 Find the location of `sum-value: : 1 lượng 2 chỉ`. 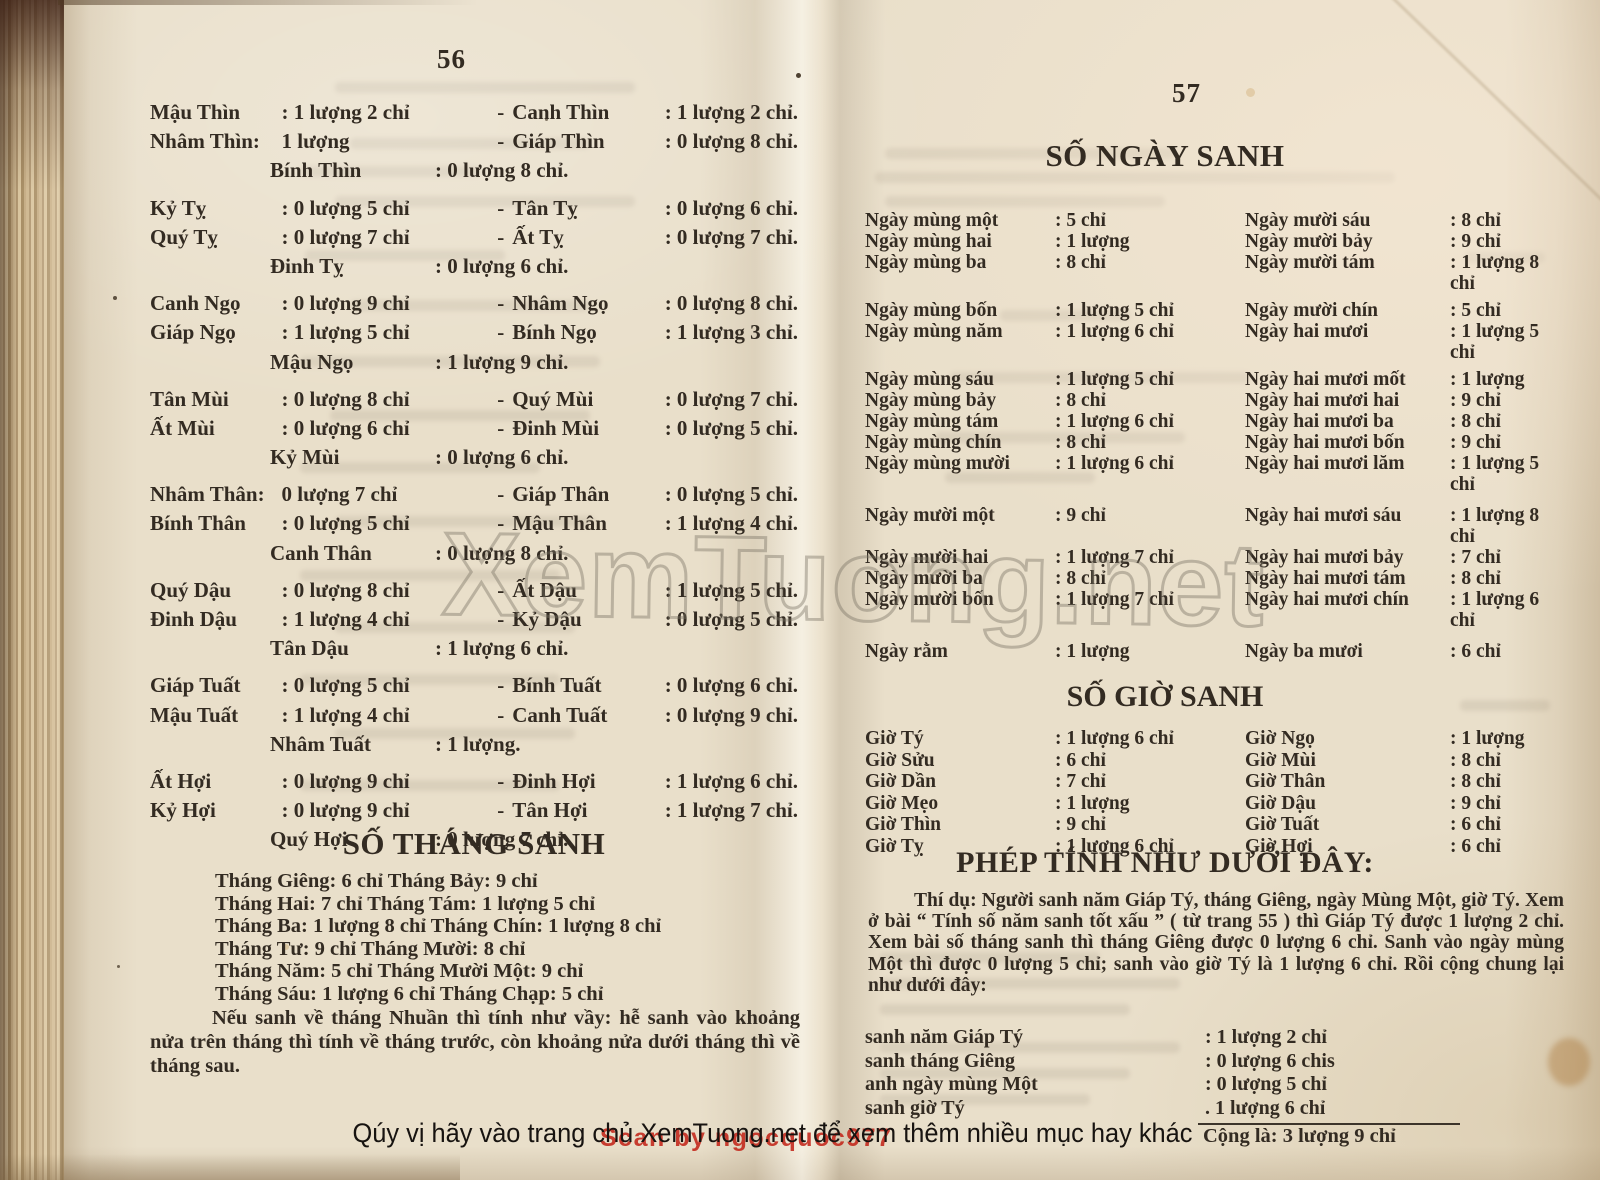

sum-value: : 1 lượng 2 chỉ is located at coordinates (1266, 1037).